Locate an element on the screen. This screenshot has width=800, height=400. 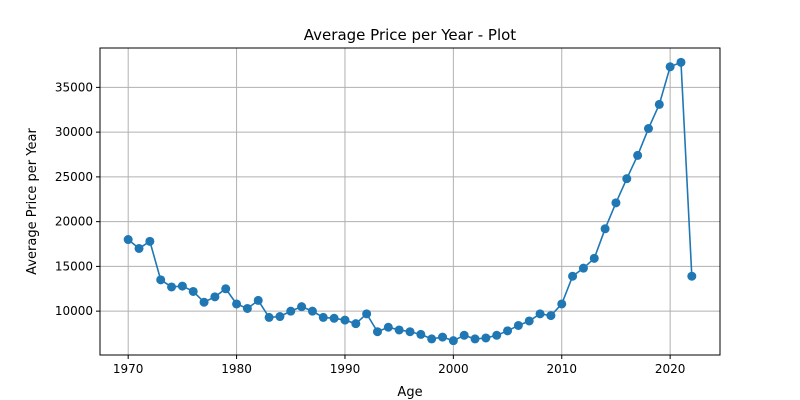
x-tick-label: 2010 is located at coordinates (561, 369).